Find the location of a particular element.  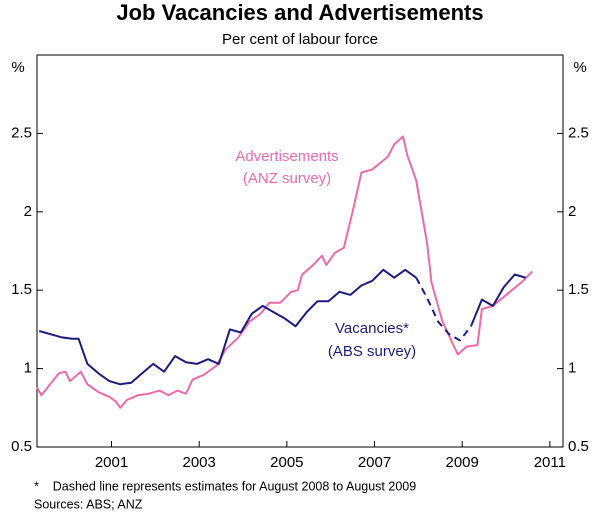

x-tick-label: 2001 is located at coordinates (111, 462).